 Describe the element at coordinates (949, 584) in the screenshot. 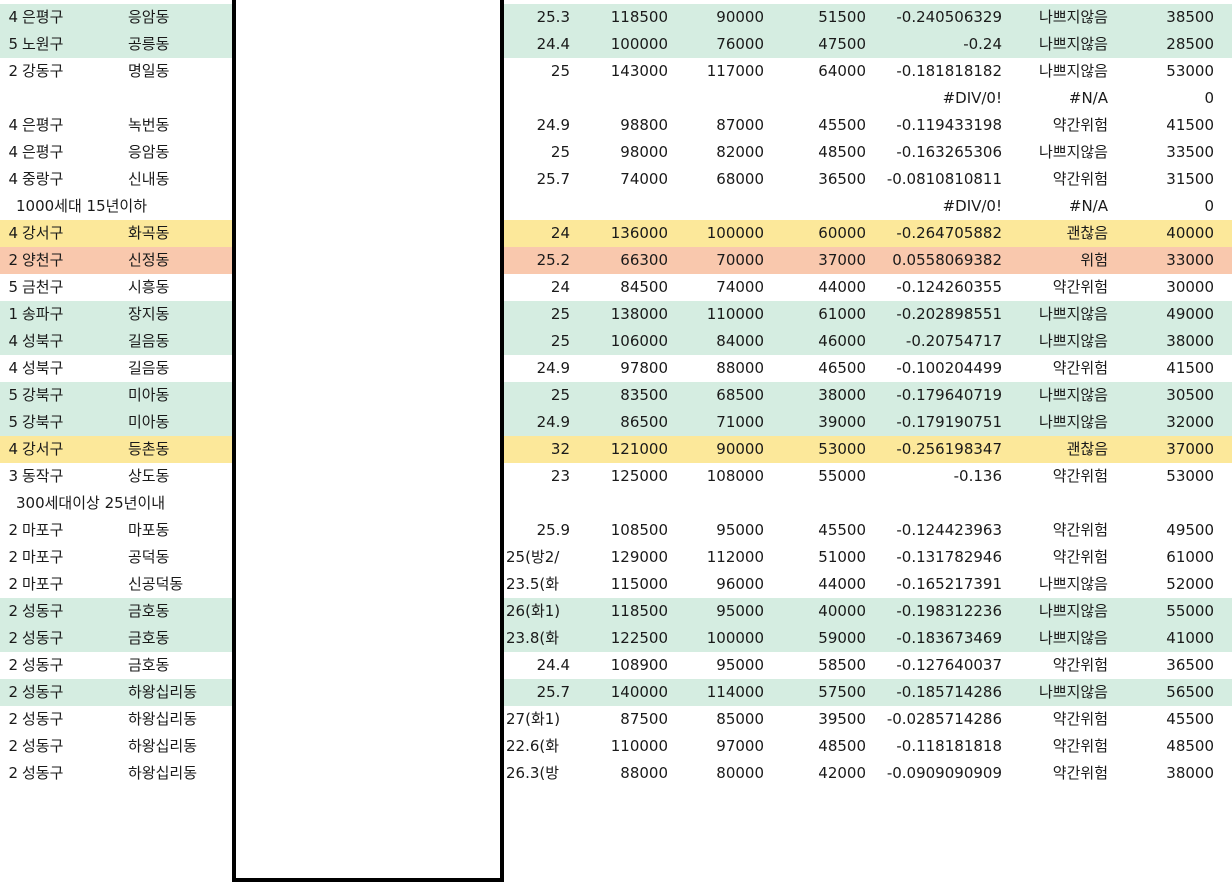

I see `ratio-cell: -0.165217391` at that location.